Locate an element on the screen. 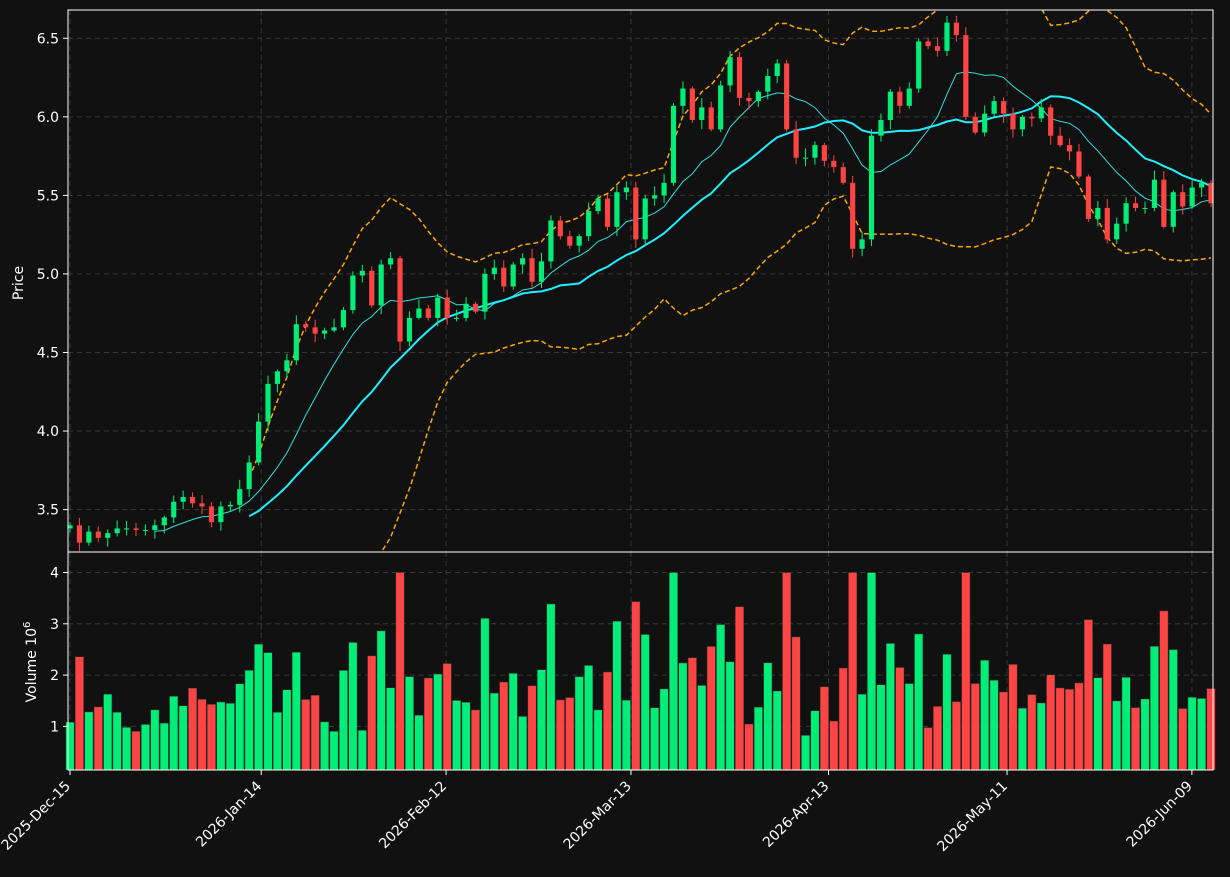 This screenshot has height=877, width=1230. price-axis-label: Price is located at coordinates (19, 283).